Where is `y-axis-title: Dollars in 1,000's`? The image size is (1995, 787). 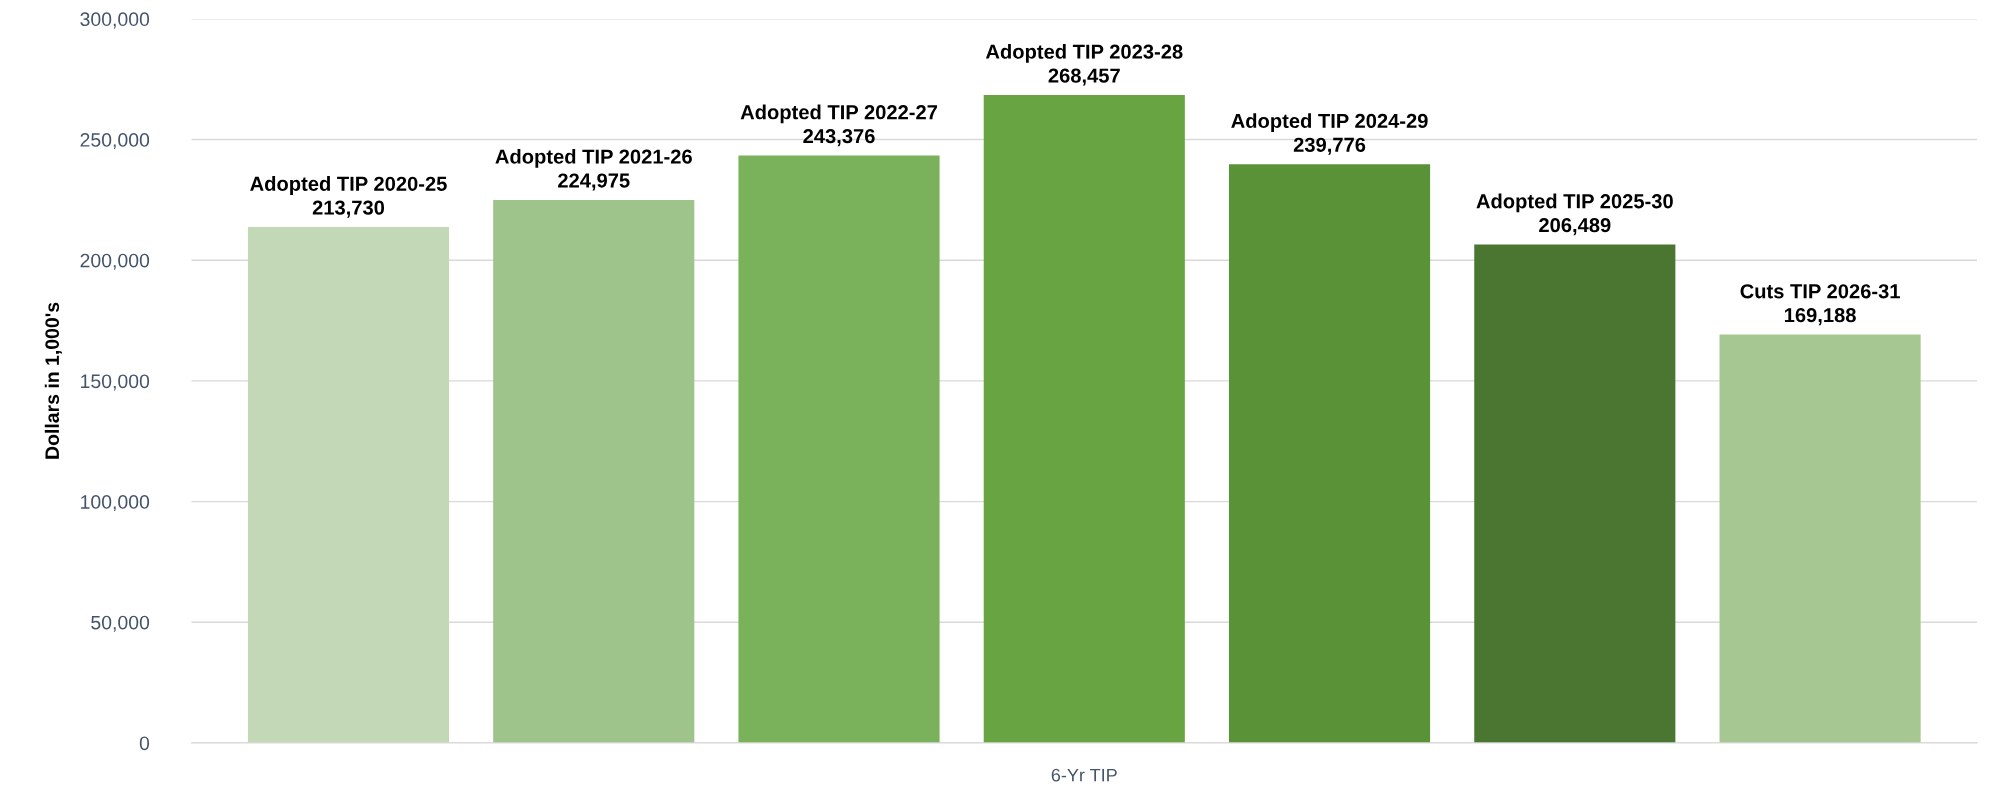
y-axis-title: Dollars in 1,000's is located at coordinates (53, 380).